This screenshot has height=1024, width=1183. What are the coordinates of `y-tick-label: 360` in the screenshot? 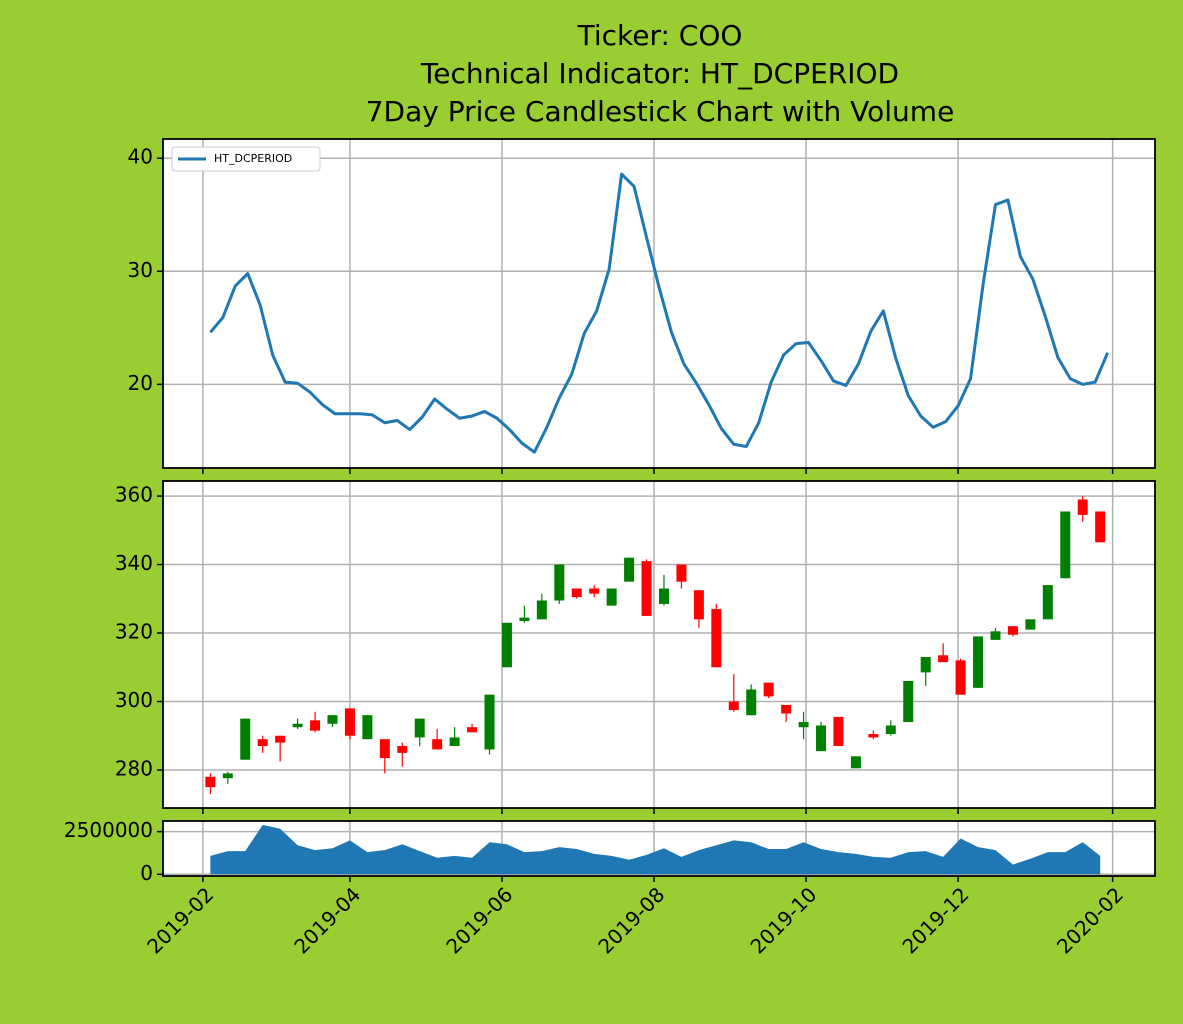 It's located at (134, 495).